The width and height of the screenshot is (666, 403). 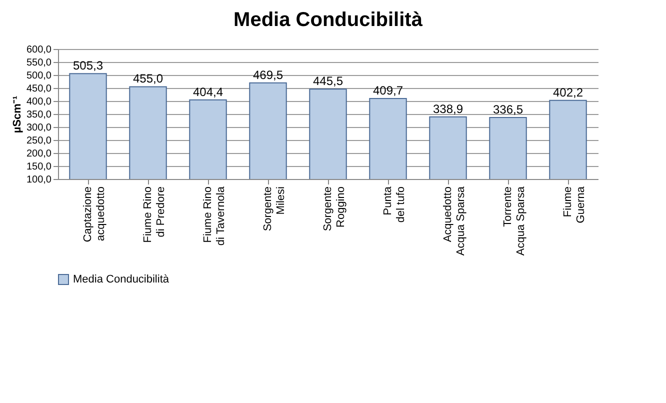 What do you see at coordinates (39, 63) in the screenshot?
I see `y-tick-label: 550,0` at bounding box center [39, 63].